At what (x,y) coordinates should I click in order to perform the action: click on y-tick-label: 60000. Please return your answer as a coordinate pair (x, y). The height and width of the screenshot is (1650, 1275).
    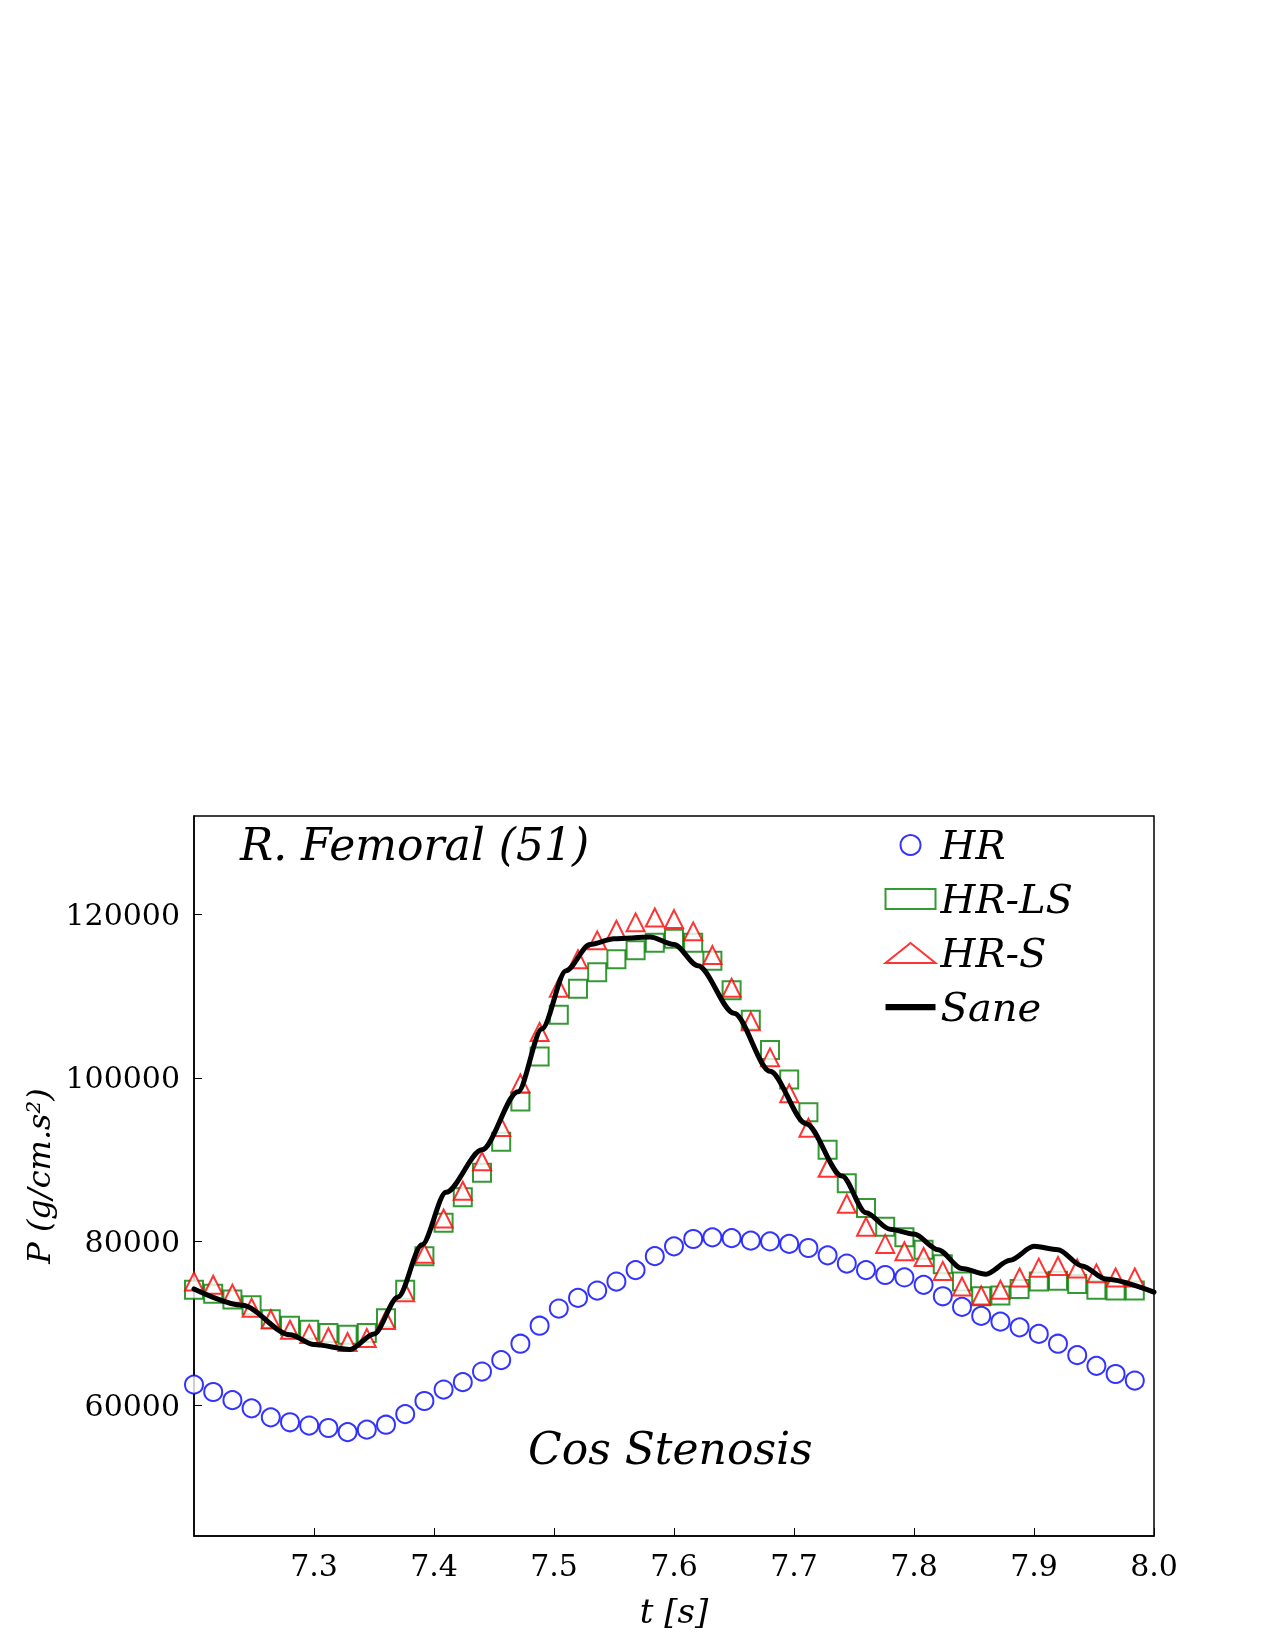
    Looking at the image, I should click on (132, 1405).